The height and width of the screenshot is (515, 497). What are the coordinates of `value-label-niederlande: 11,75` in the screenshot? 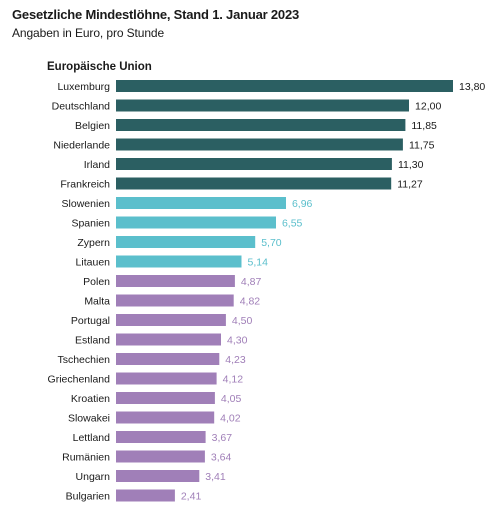 It's located at (422, 145).